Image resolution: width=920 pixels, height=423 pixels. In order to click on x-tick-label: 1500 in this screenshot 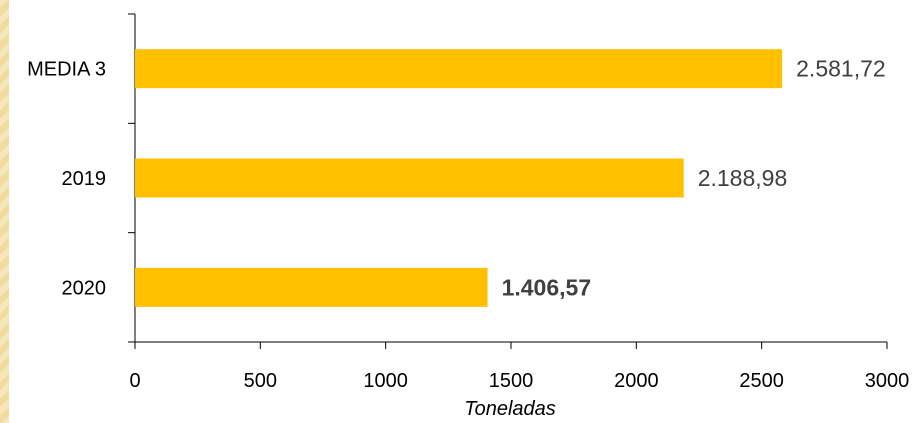, I will do `click(511, 381)`.